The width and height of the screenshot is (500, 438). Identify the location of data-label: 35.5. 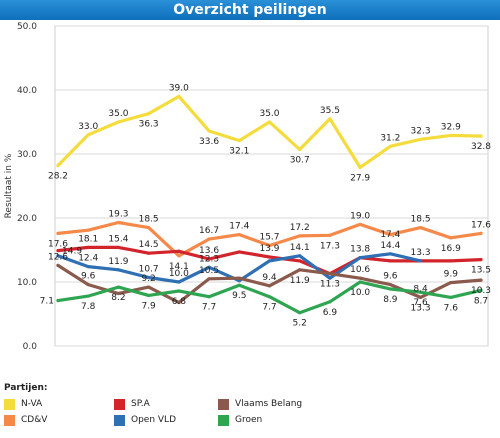
(330, 111).